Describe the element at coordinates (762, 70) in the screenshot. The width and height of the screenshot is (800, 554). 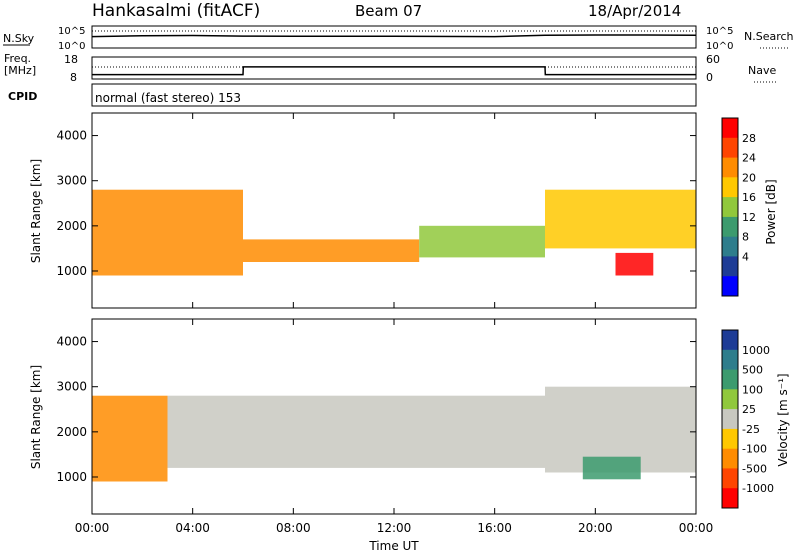
I see `nave-label: Nave` at that location.